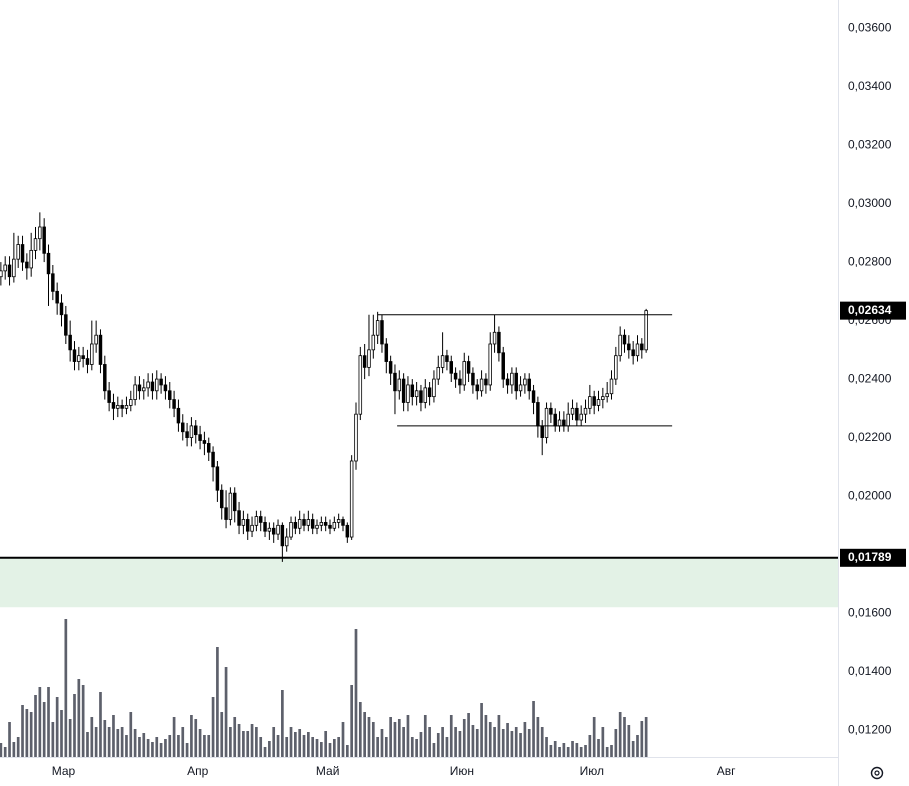 The height and width of the screenshot is (786, 909). I want to click on y-tick-label: 0,02400, so click(870, 378).